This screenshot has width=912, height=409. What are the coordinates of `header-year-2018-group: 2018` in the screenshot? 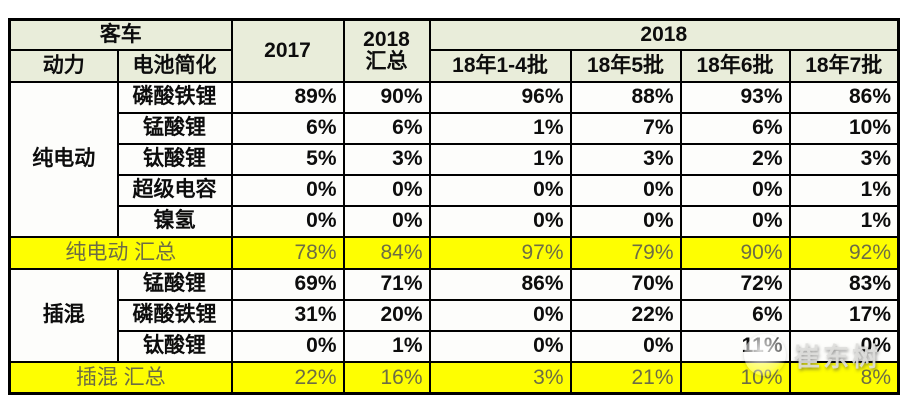 It's located at (664, 34).